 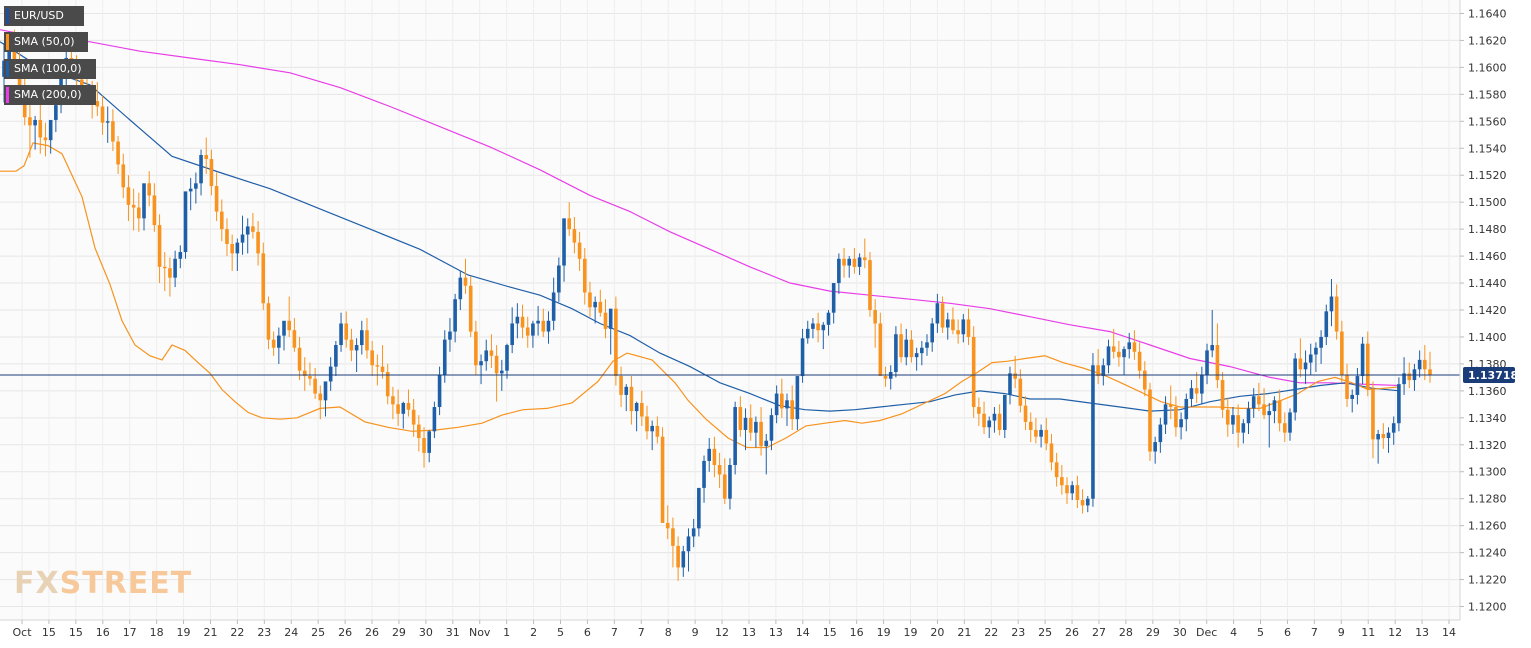 I want to click on x-tick-label: 12, so click(x=1395, y=632).